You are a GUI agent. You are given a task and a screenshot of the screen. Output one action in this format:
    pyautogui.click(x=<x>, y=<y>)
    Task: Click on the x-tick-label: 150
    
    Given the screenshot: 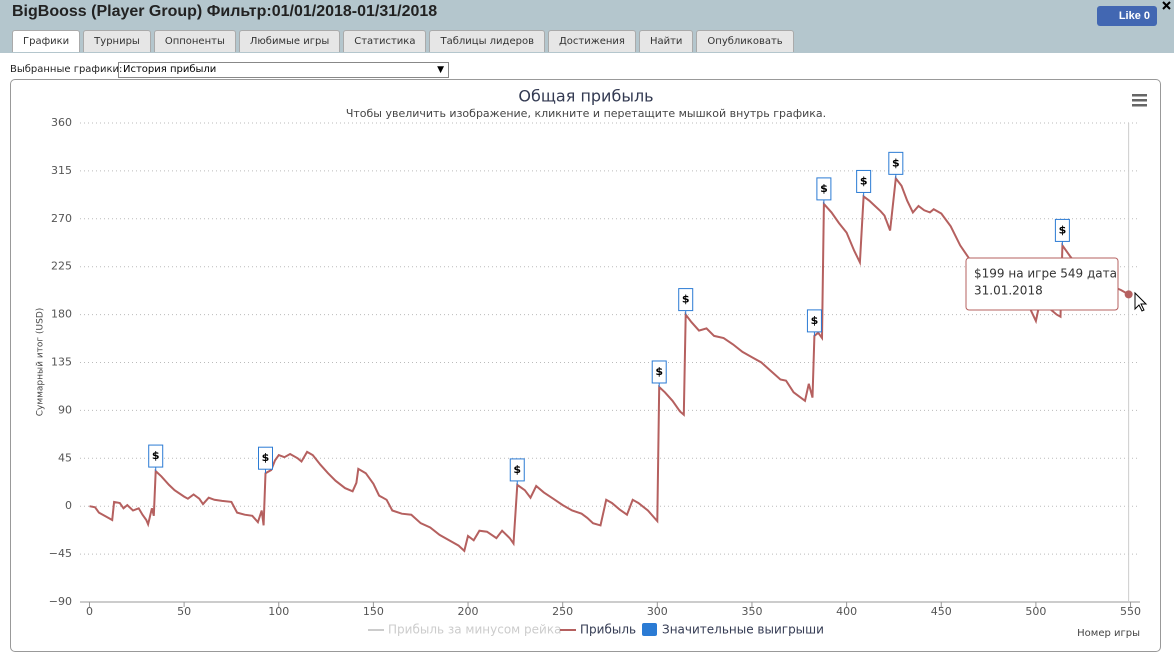 What is the action you would take?
    pyautogui.click(x=373, y=611)
    